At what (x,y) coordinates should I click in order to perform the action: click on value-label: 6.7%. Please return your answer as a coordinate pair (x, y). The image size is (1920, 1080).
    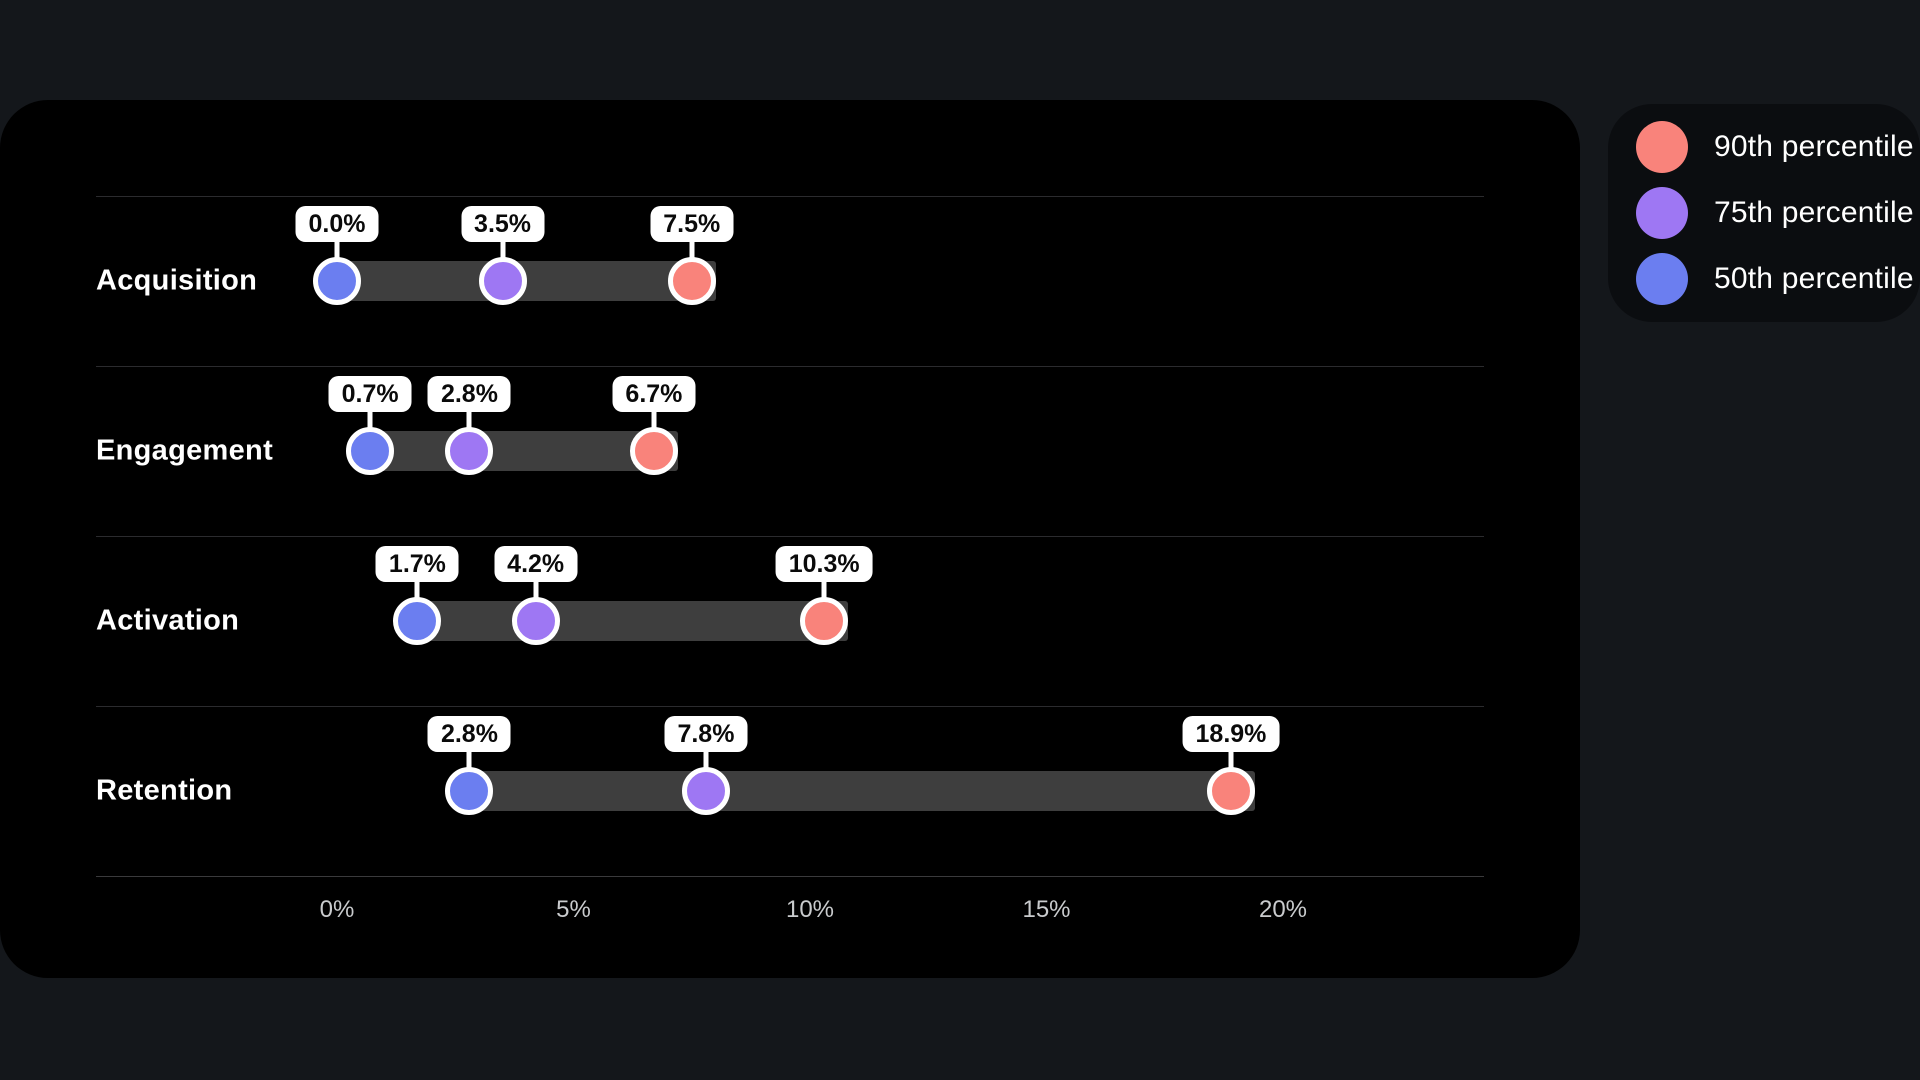
    Looking at the image, I should click on (654, 394).